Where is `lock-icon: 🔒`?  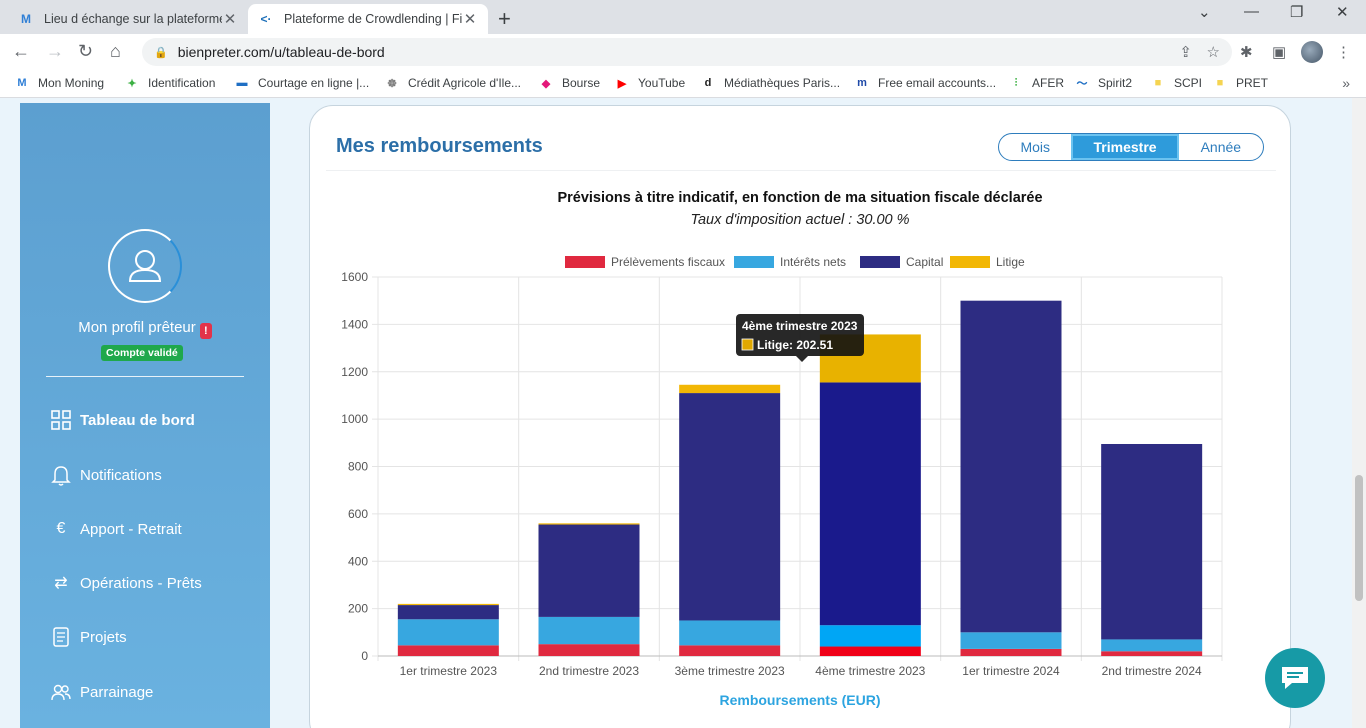 lock-icon: 🔒 is located at coordinates (161, 52).